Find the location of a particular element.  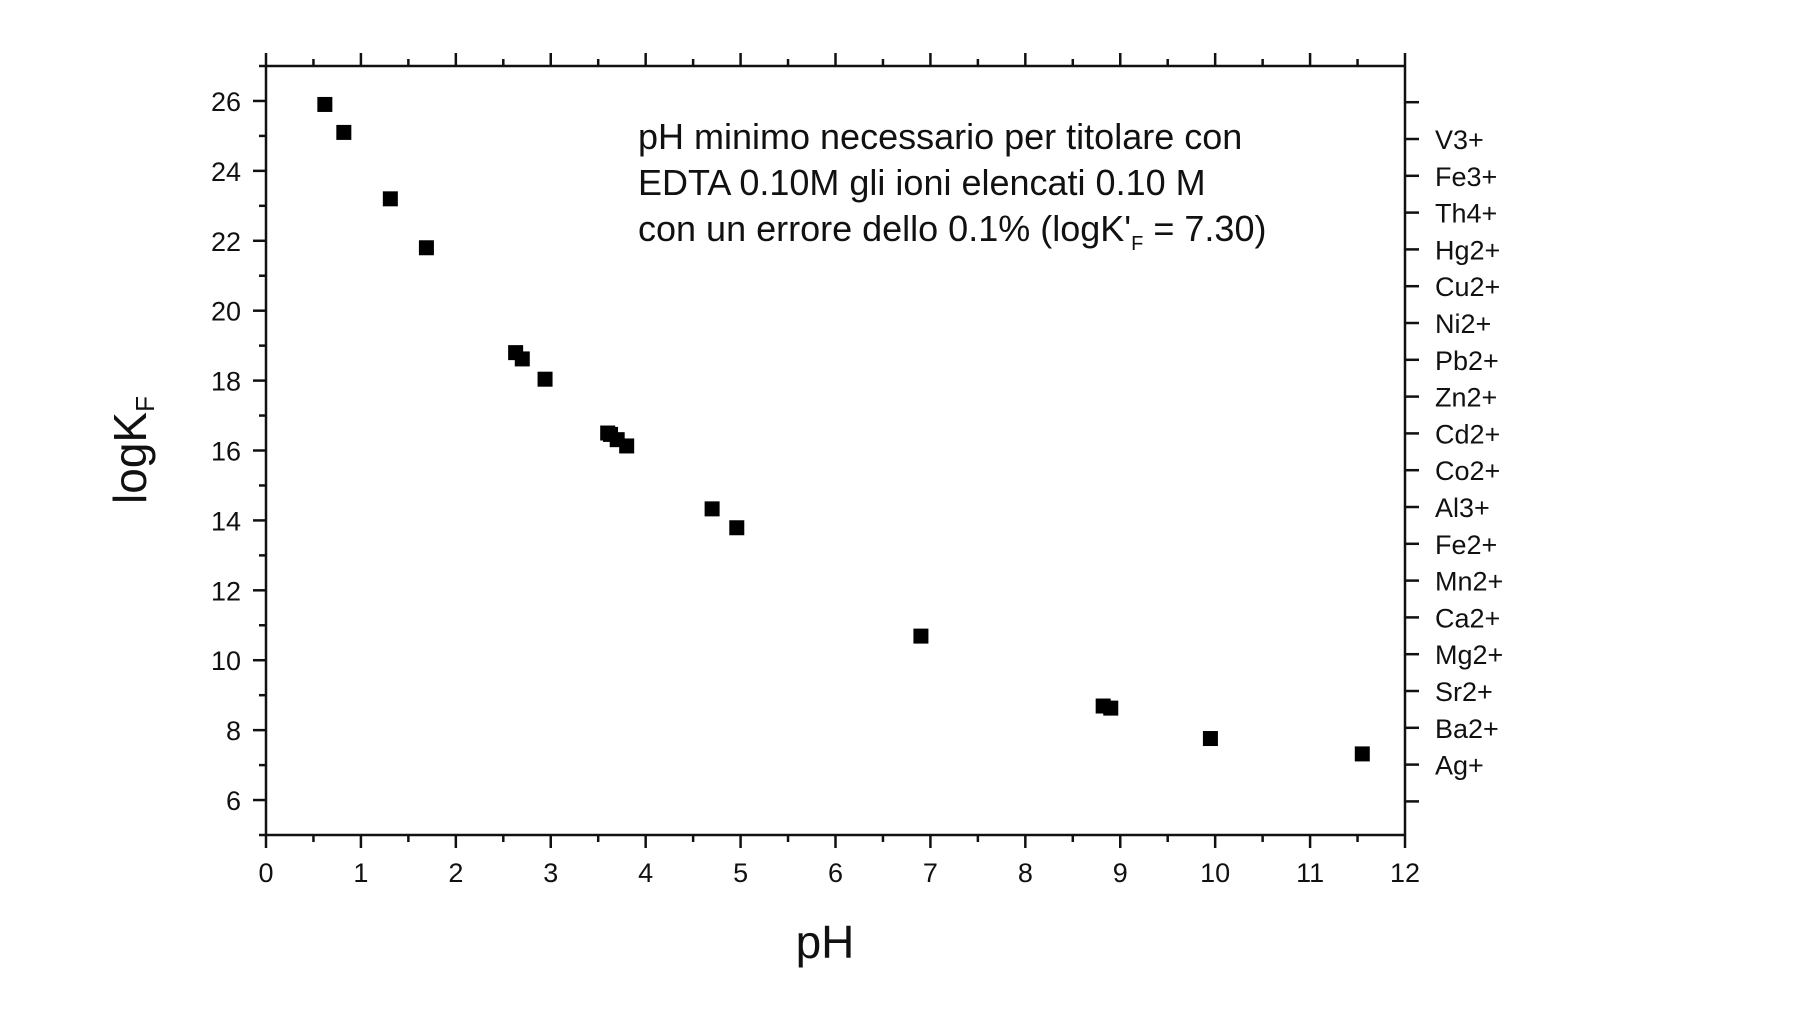

x-tick-label: 12 is located at coordinates (1405, 873).